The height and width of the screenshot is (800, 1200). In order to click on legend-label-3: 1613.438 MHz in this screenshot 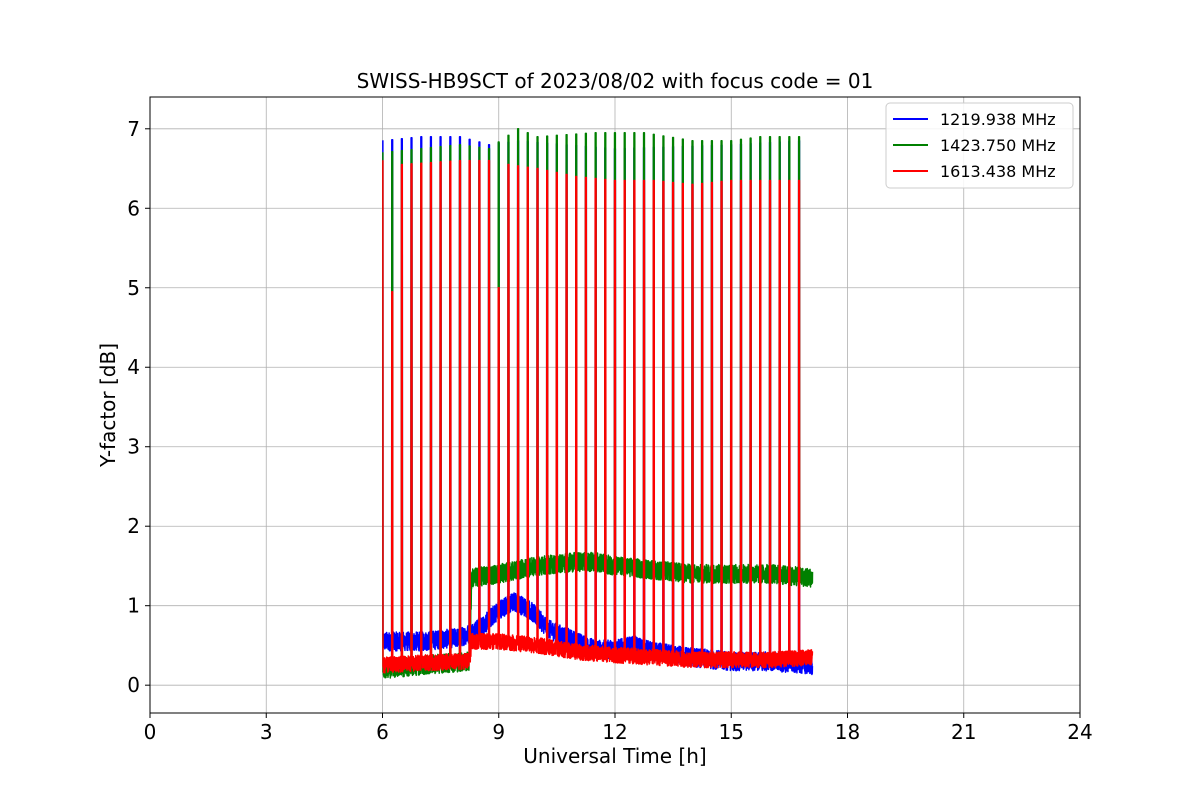, I will do `click(998, 171)`.